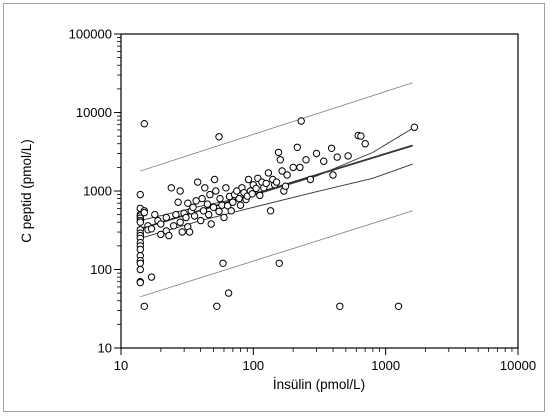 Image resolution: width=550 pixels, height=418 pixels. What do you see at coordinates (121, 365) in the screenshot?
I see `x-tick-label: 10` at bounding box center [121, 365].